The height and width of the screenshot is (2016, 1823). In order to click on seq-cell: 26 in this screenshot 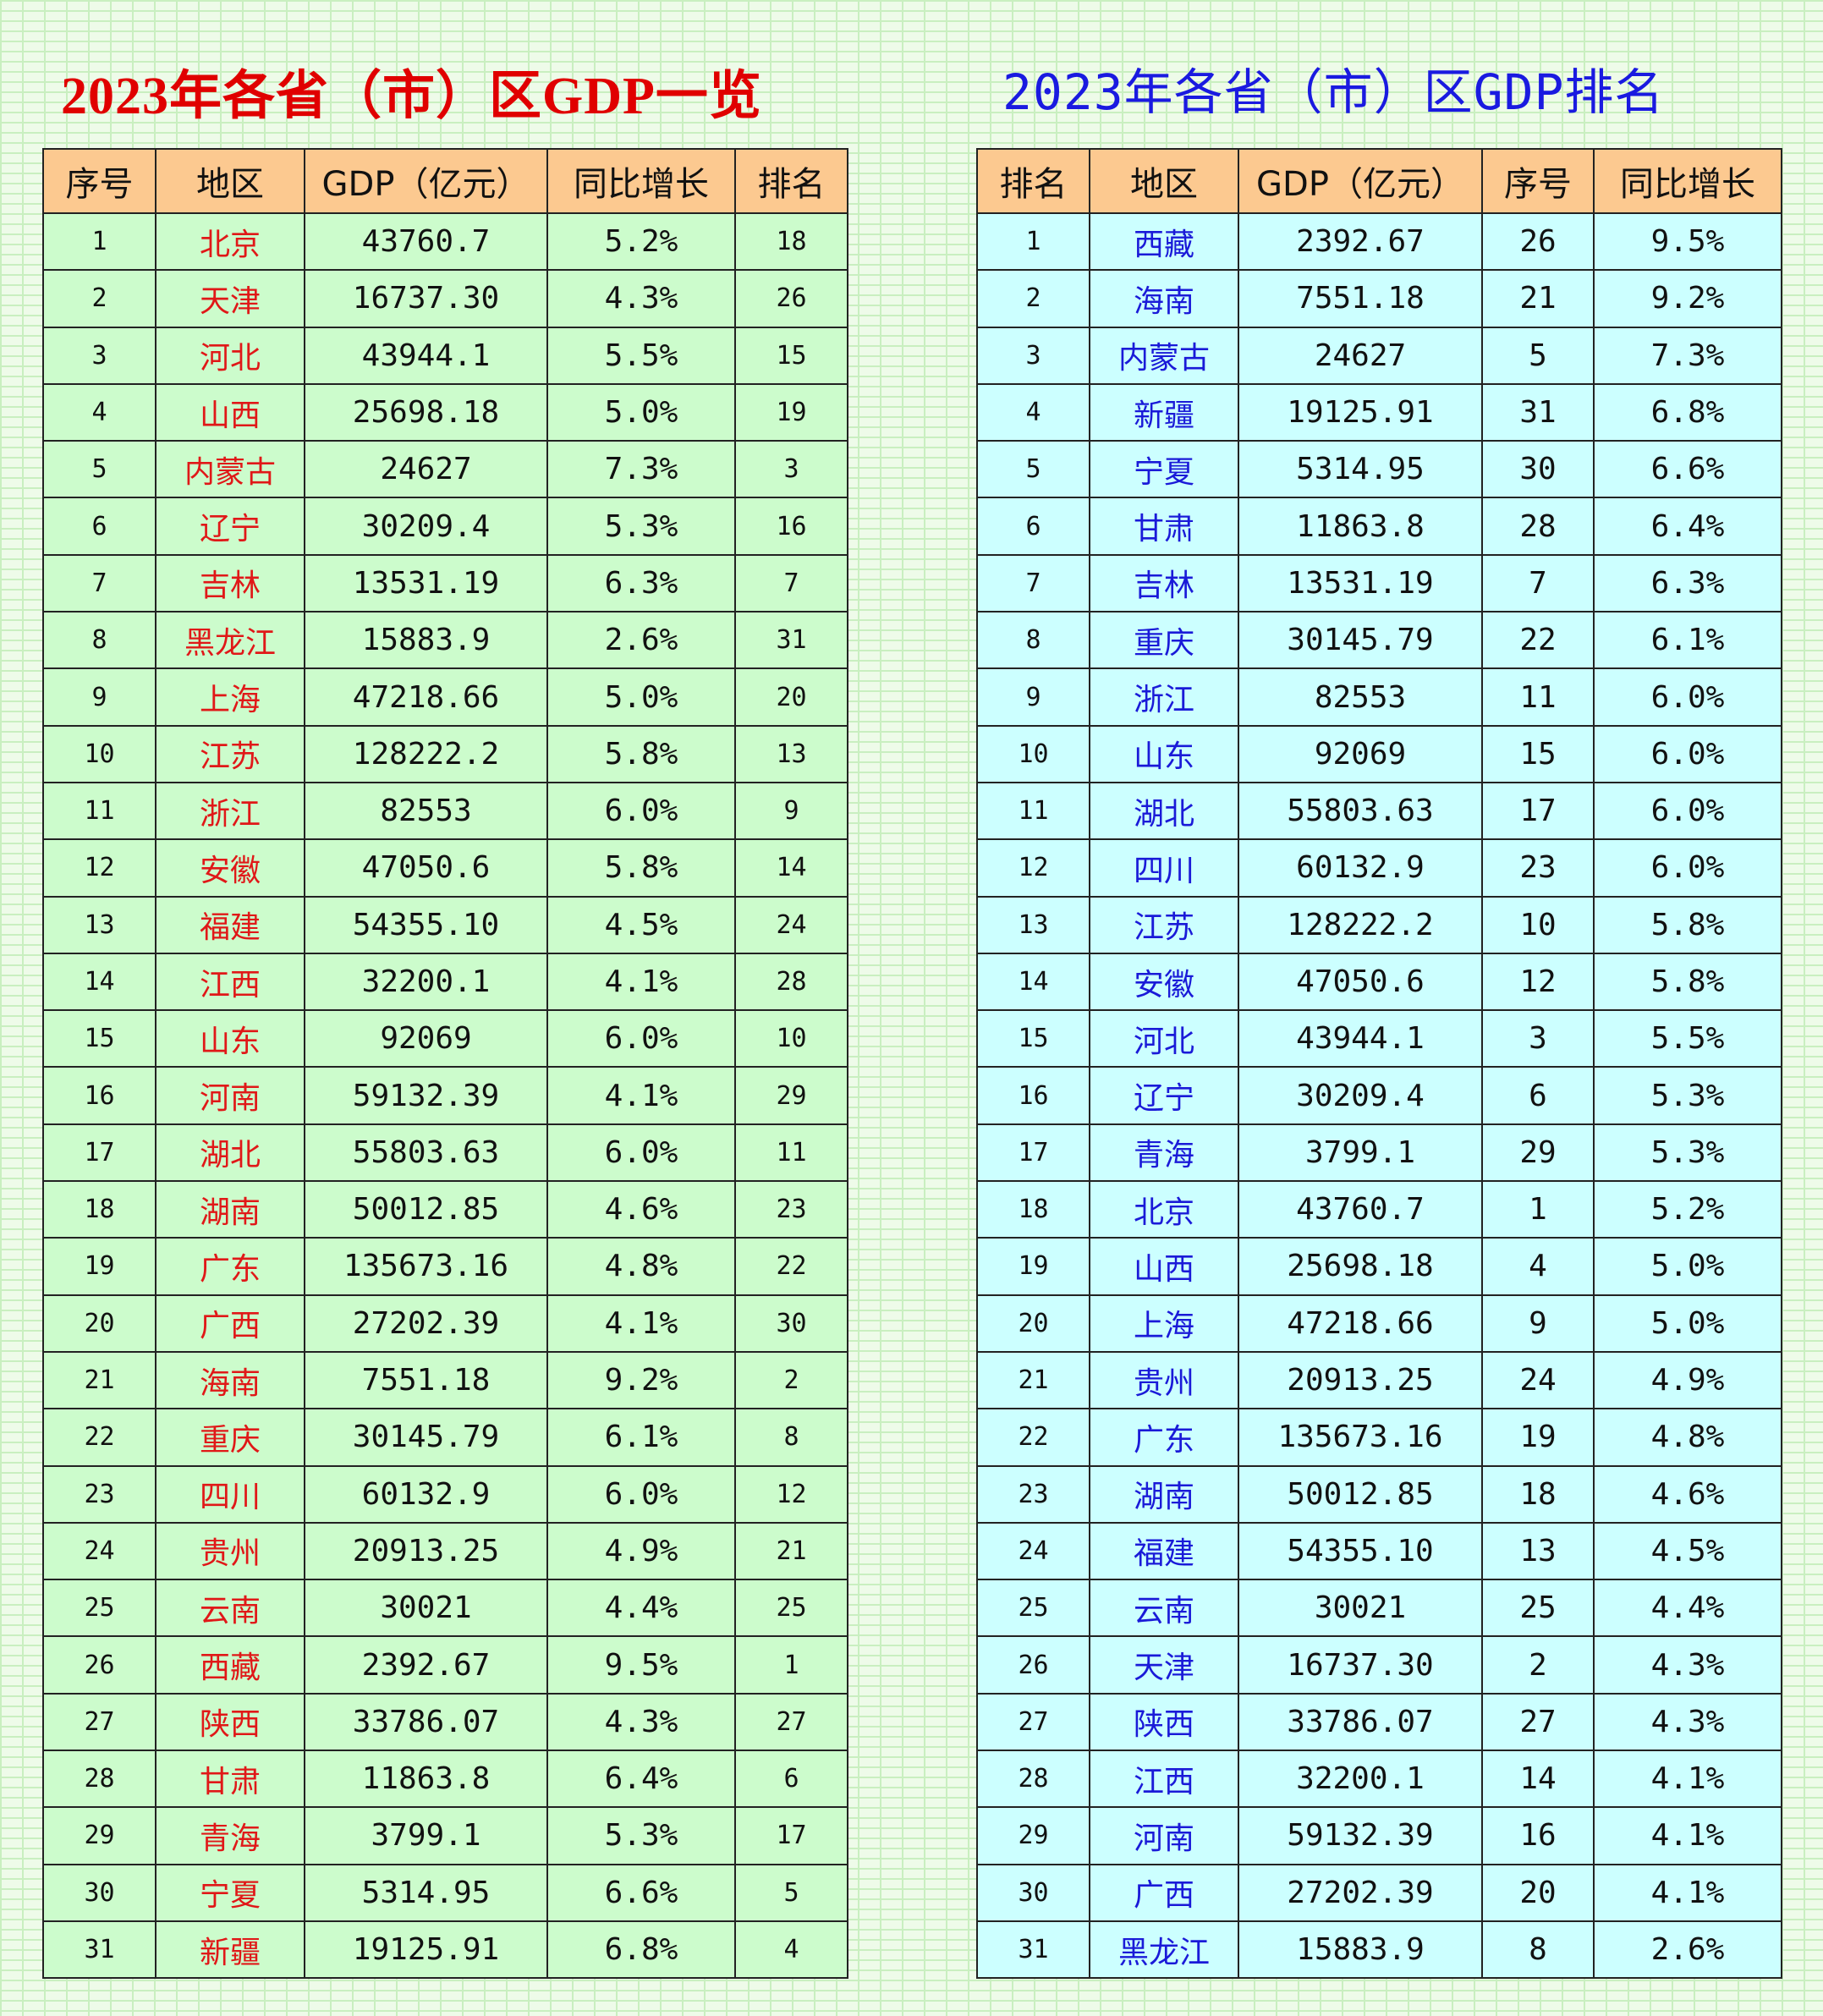, I will do `click(99, 1665)`.